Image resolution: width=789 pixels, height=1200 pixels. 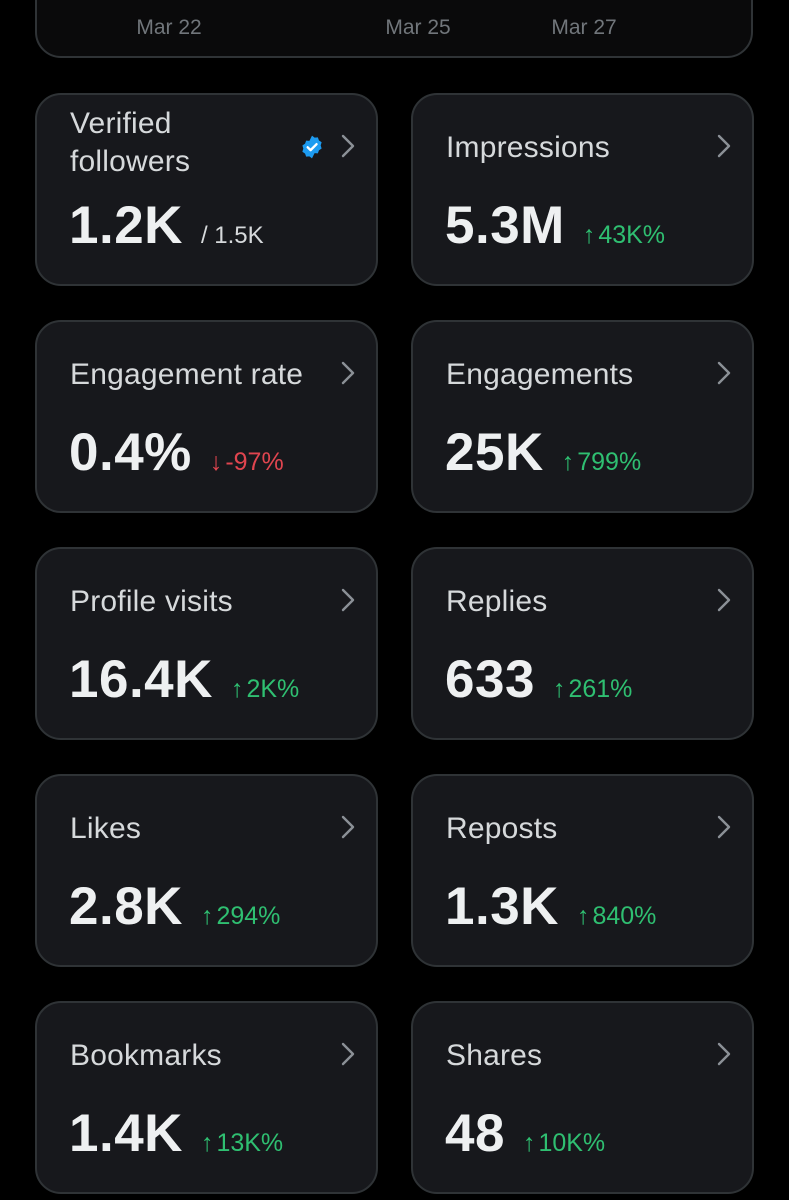 What do you see at coordinates (206, 870) in the screenshot?
I see `metric-card-likes: Likes 2.8K ↑ 294%` at bounding box center [206, 870].